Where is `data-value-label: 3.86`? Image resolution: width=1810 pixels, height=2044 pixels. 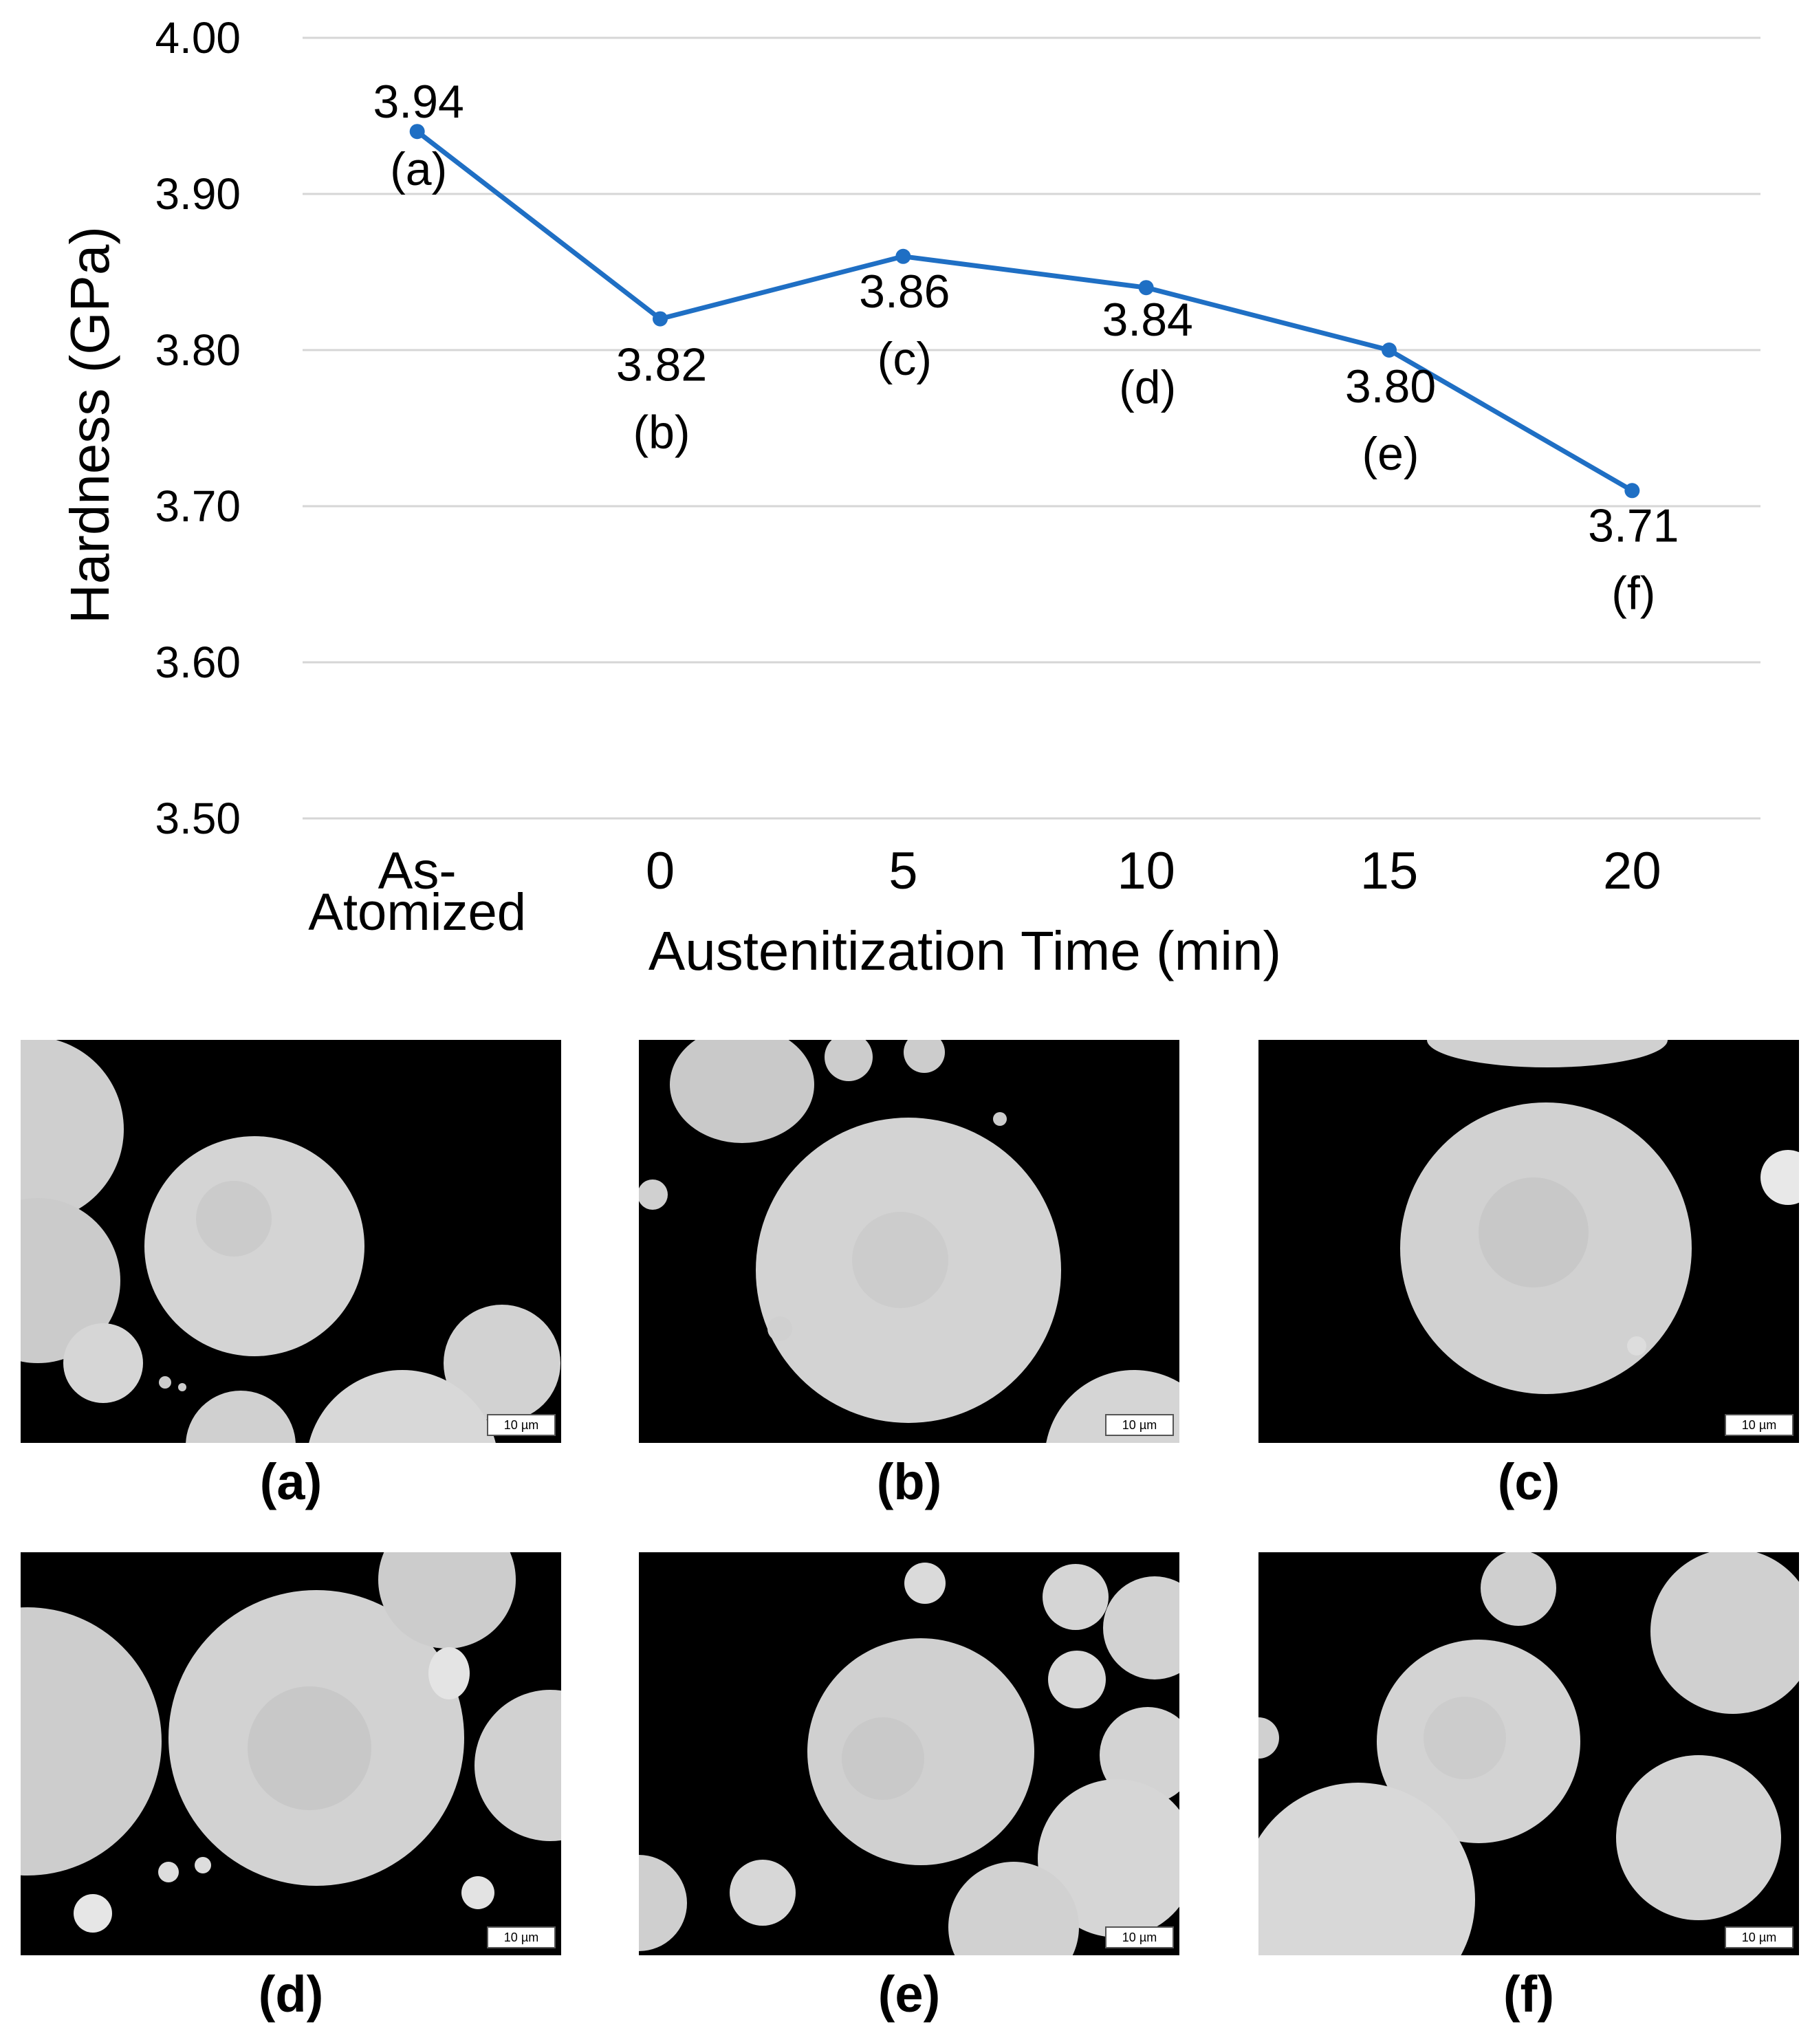
data-value-label: 3.86 is located at coordinates (904, 291).